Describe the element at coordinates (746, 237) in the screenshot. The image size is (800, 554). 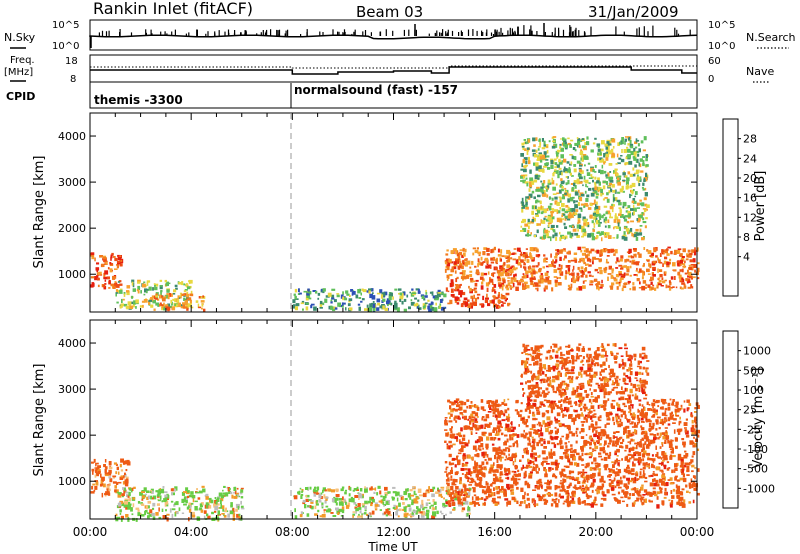
I see `colorbar-tick-label: 8` at that location.